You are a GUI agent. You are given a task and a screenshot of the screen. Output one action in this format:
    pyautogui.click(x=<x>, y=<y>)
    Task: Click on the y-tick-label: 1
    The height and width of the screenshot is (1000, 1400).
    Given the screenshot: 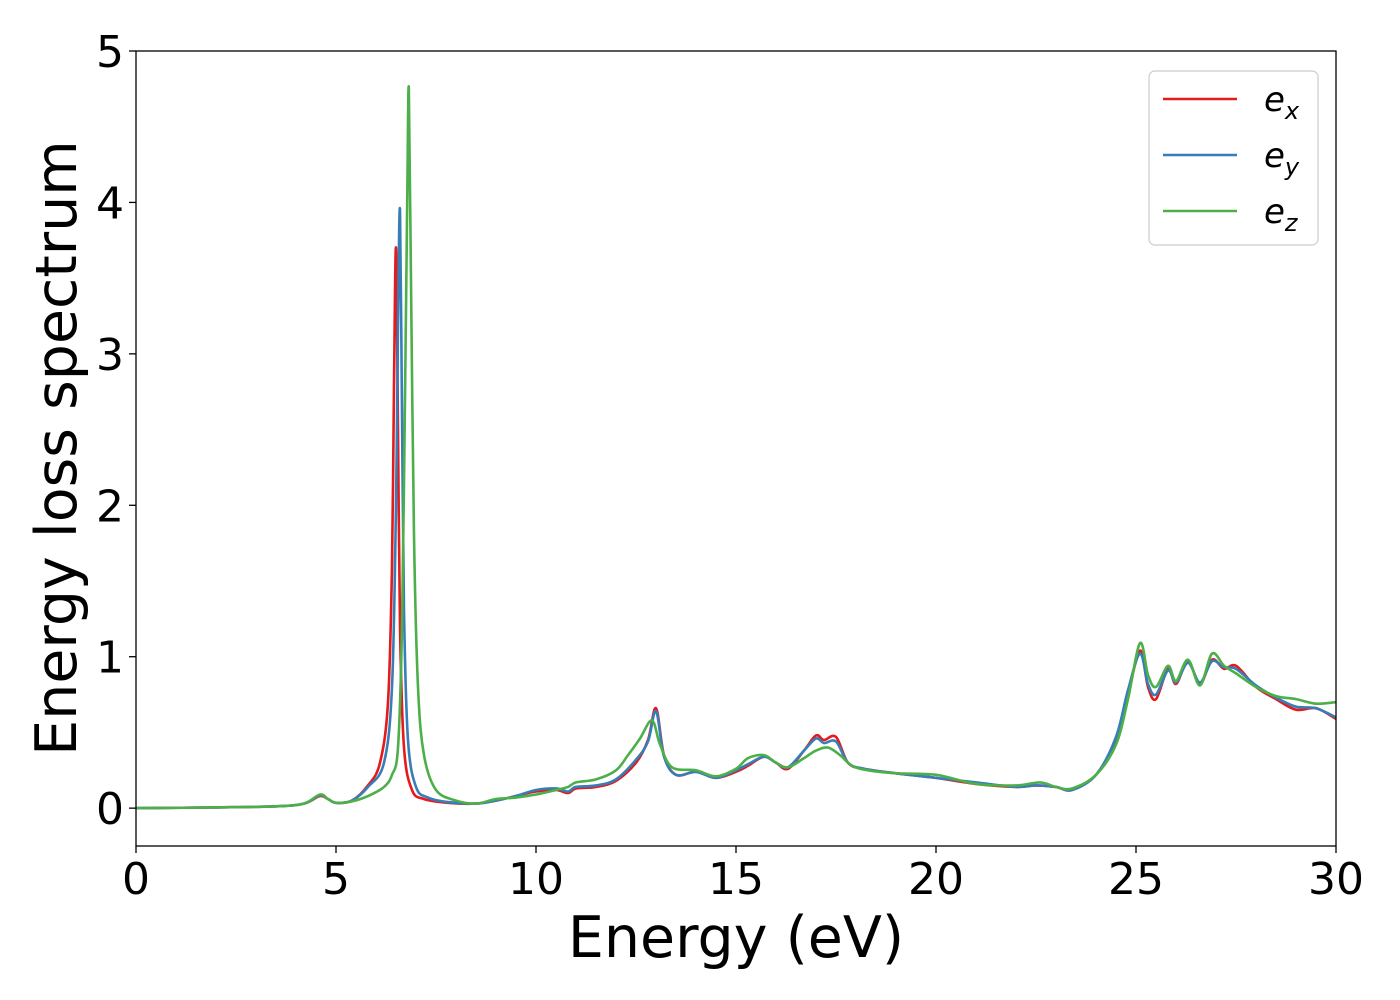 What is the action you would take?
    pyautogui.click(x=110, y=658)
    